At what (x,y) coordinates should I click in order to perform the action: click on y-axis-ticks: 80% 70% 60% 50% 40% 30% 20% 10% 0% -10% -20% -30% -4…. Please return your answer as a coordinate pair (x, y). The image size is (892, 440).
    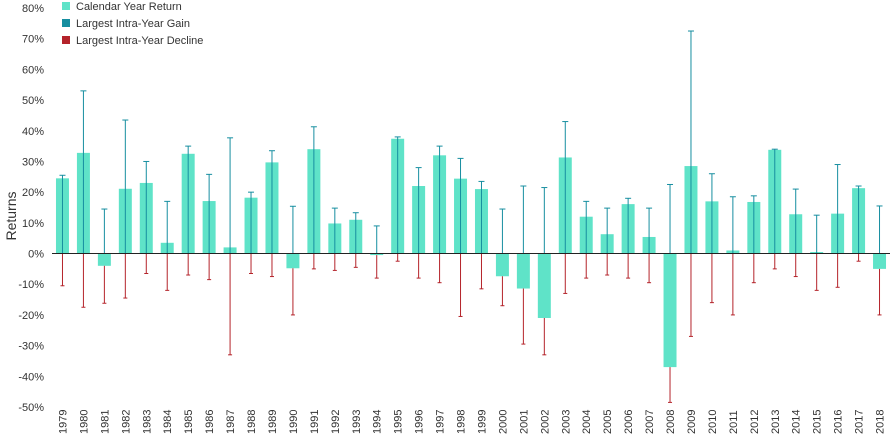
    Looking at the image, I should click on (31, 208).